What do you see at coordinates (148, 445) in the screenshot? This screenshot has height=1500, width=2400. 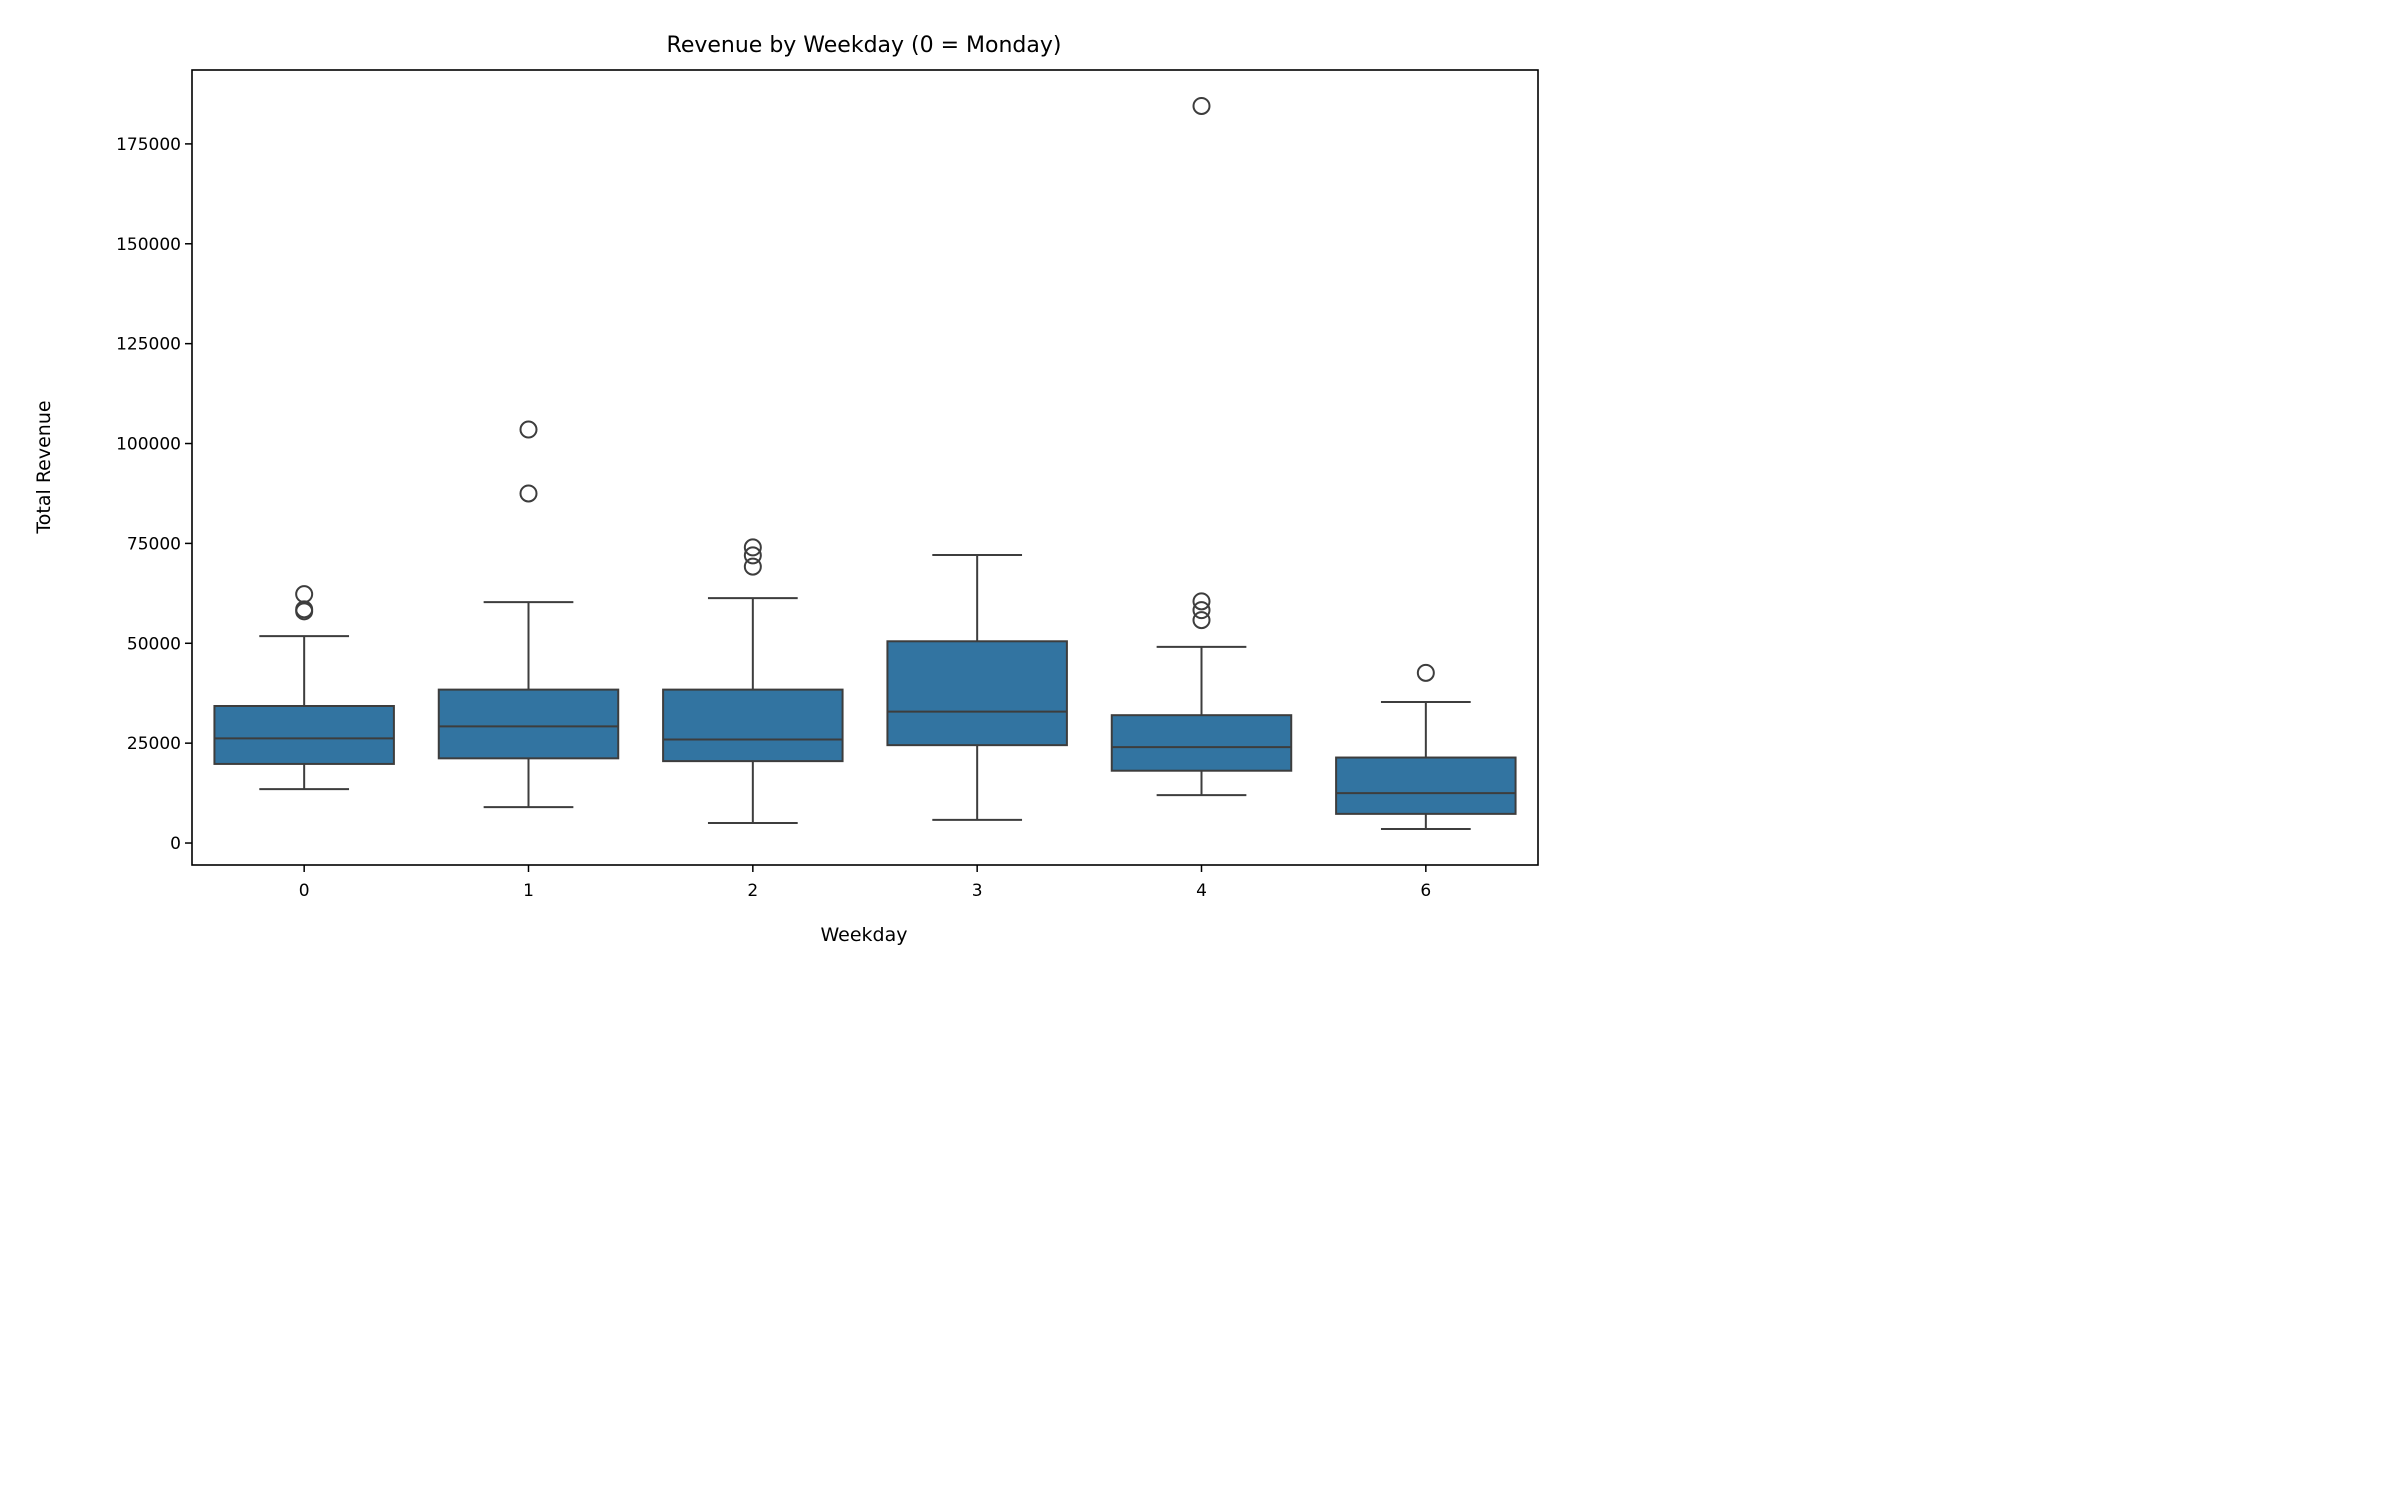 I see `y-tick-label: 100000` at bounding box center [148, 445].